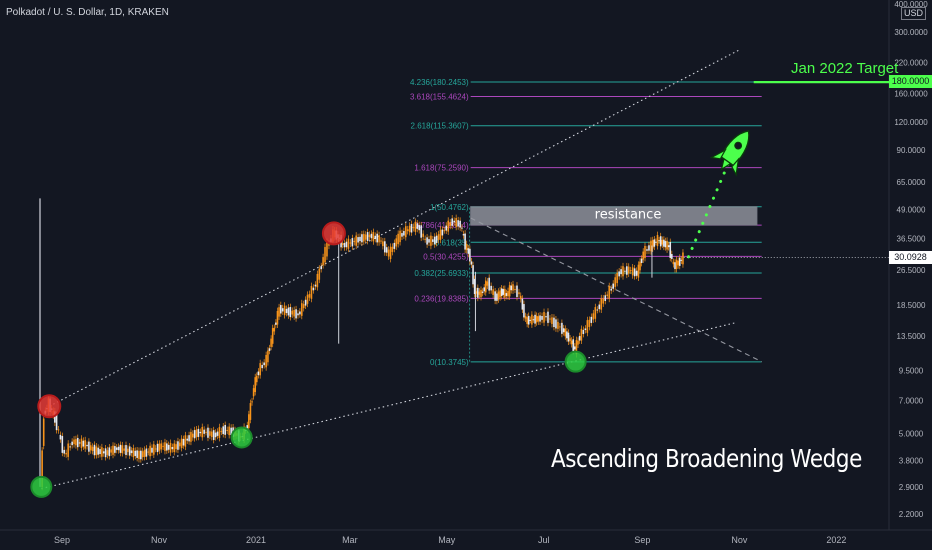 The image size is (932, 550). Describe the element at coordinates (729, 153) in the screenshot. I see `rocket-icon` at that location.